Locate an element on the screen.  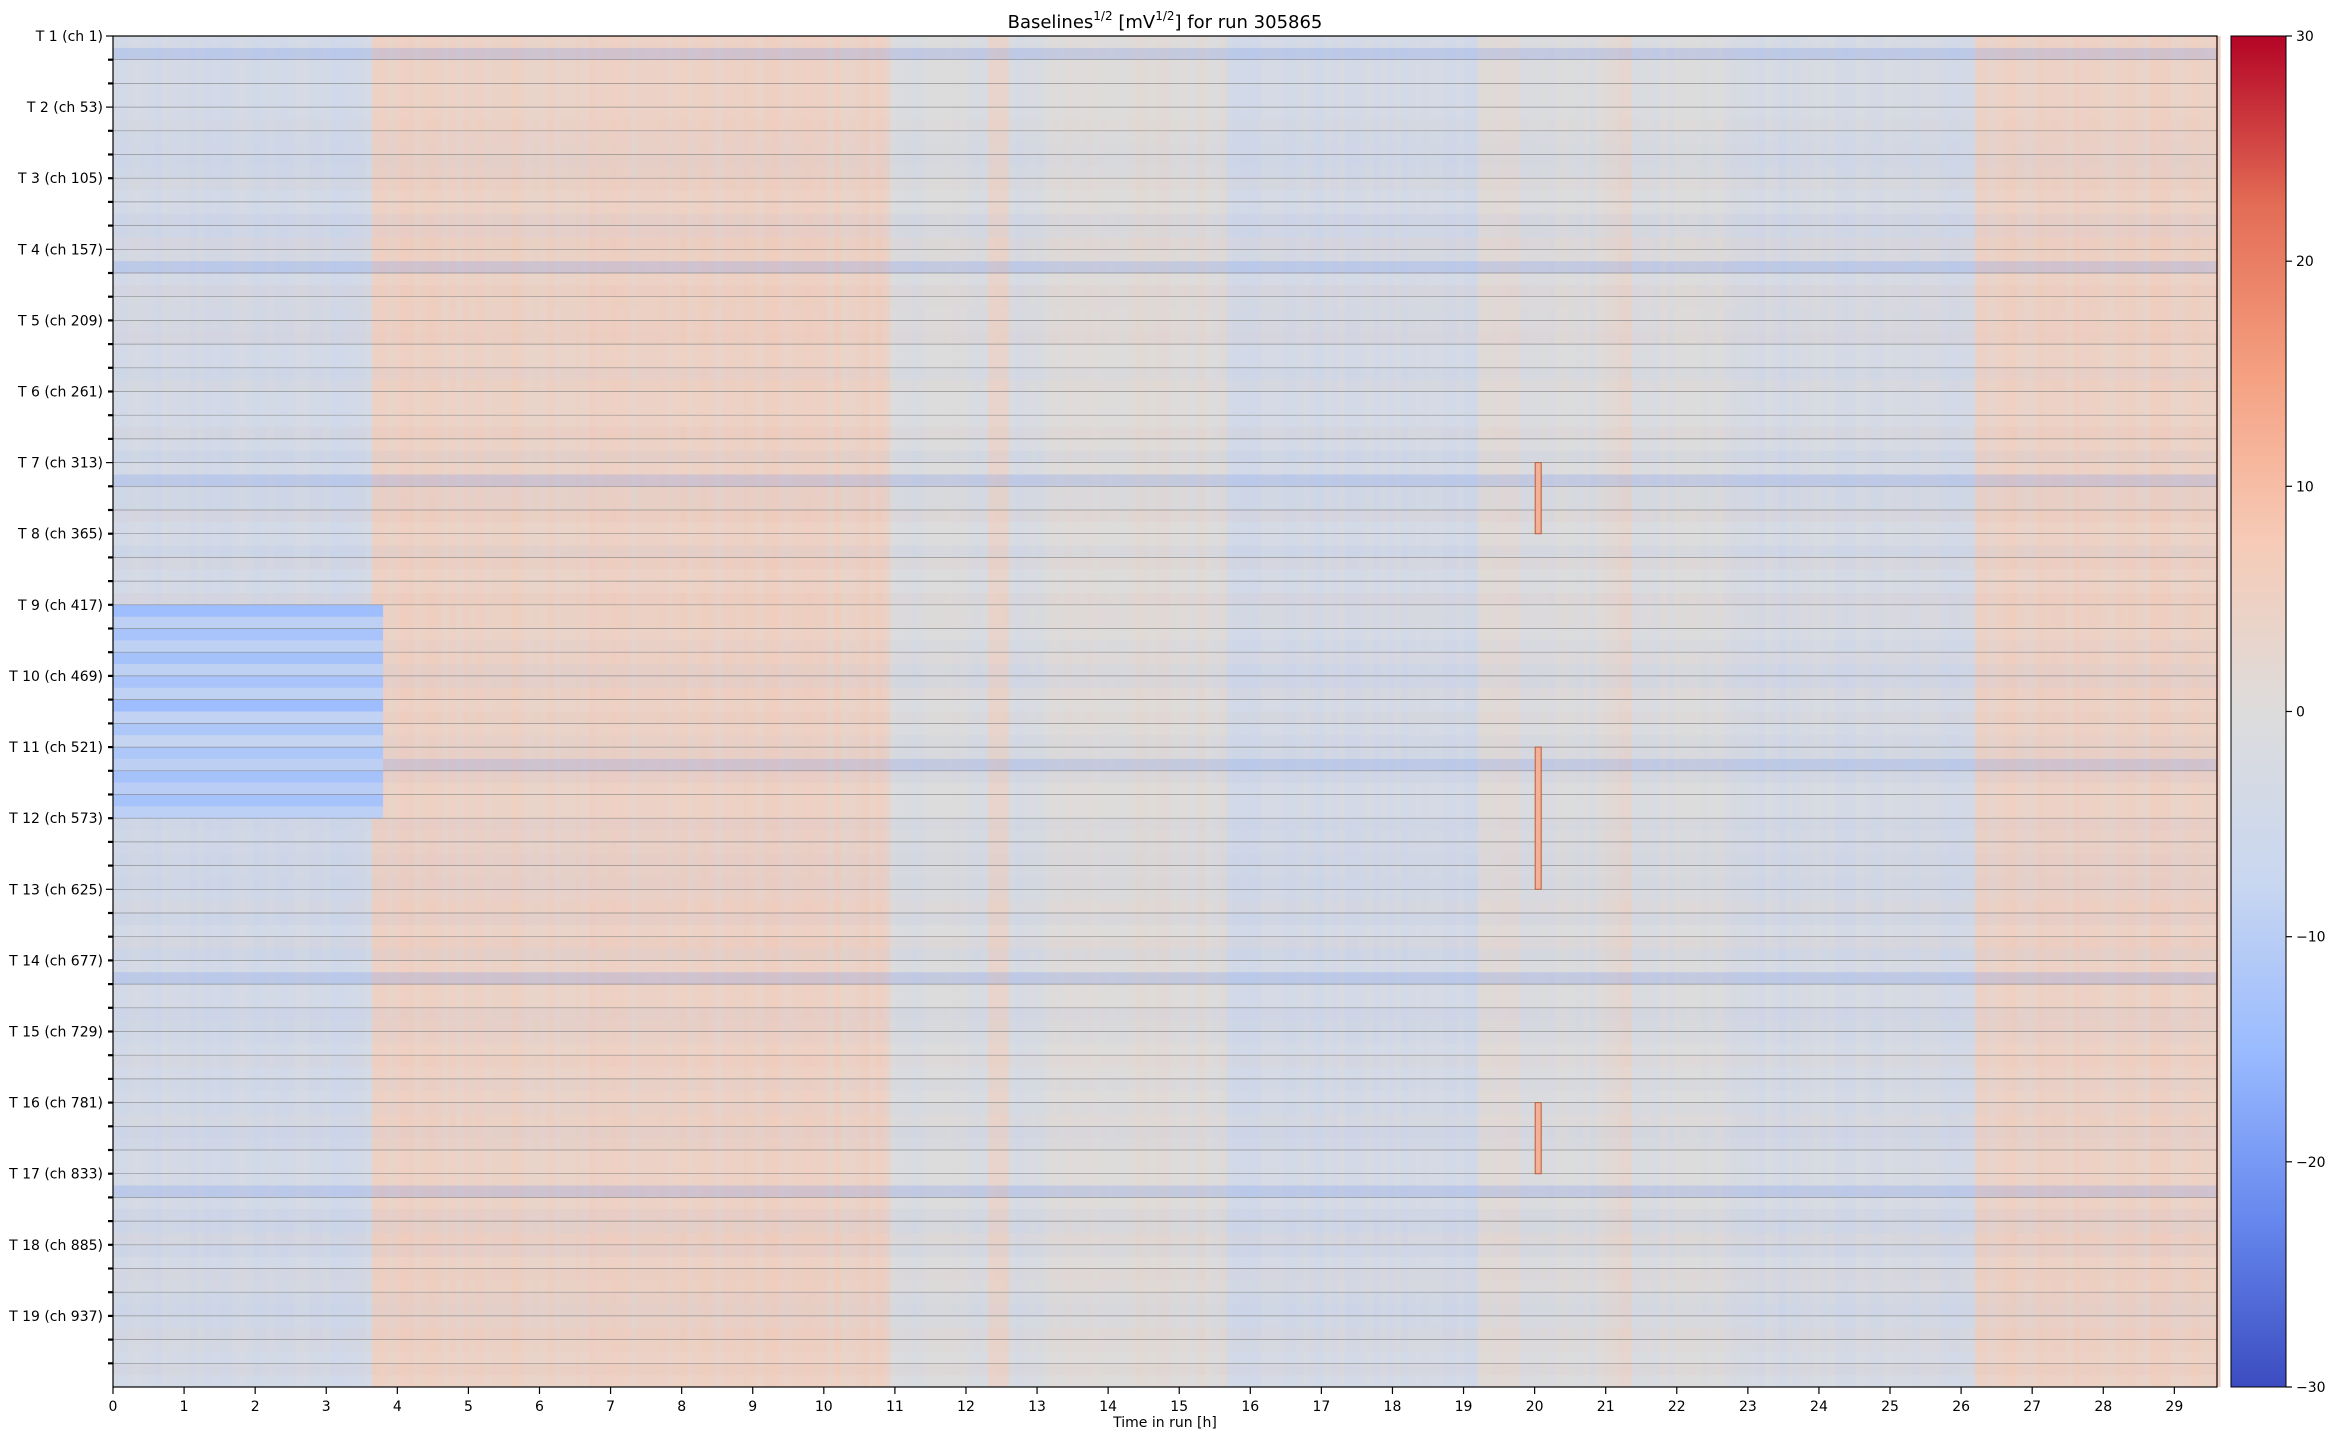
x-tick-label: 21 is located at coordinates (1606, 1407).